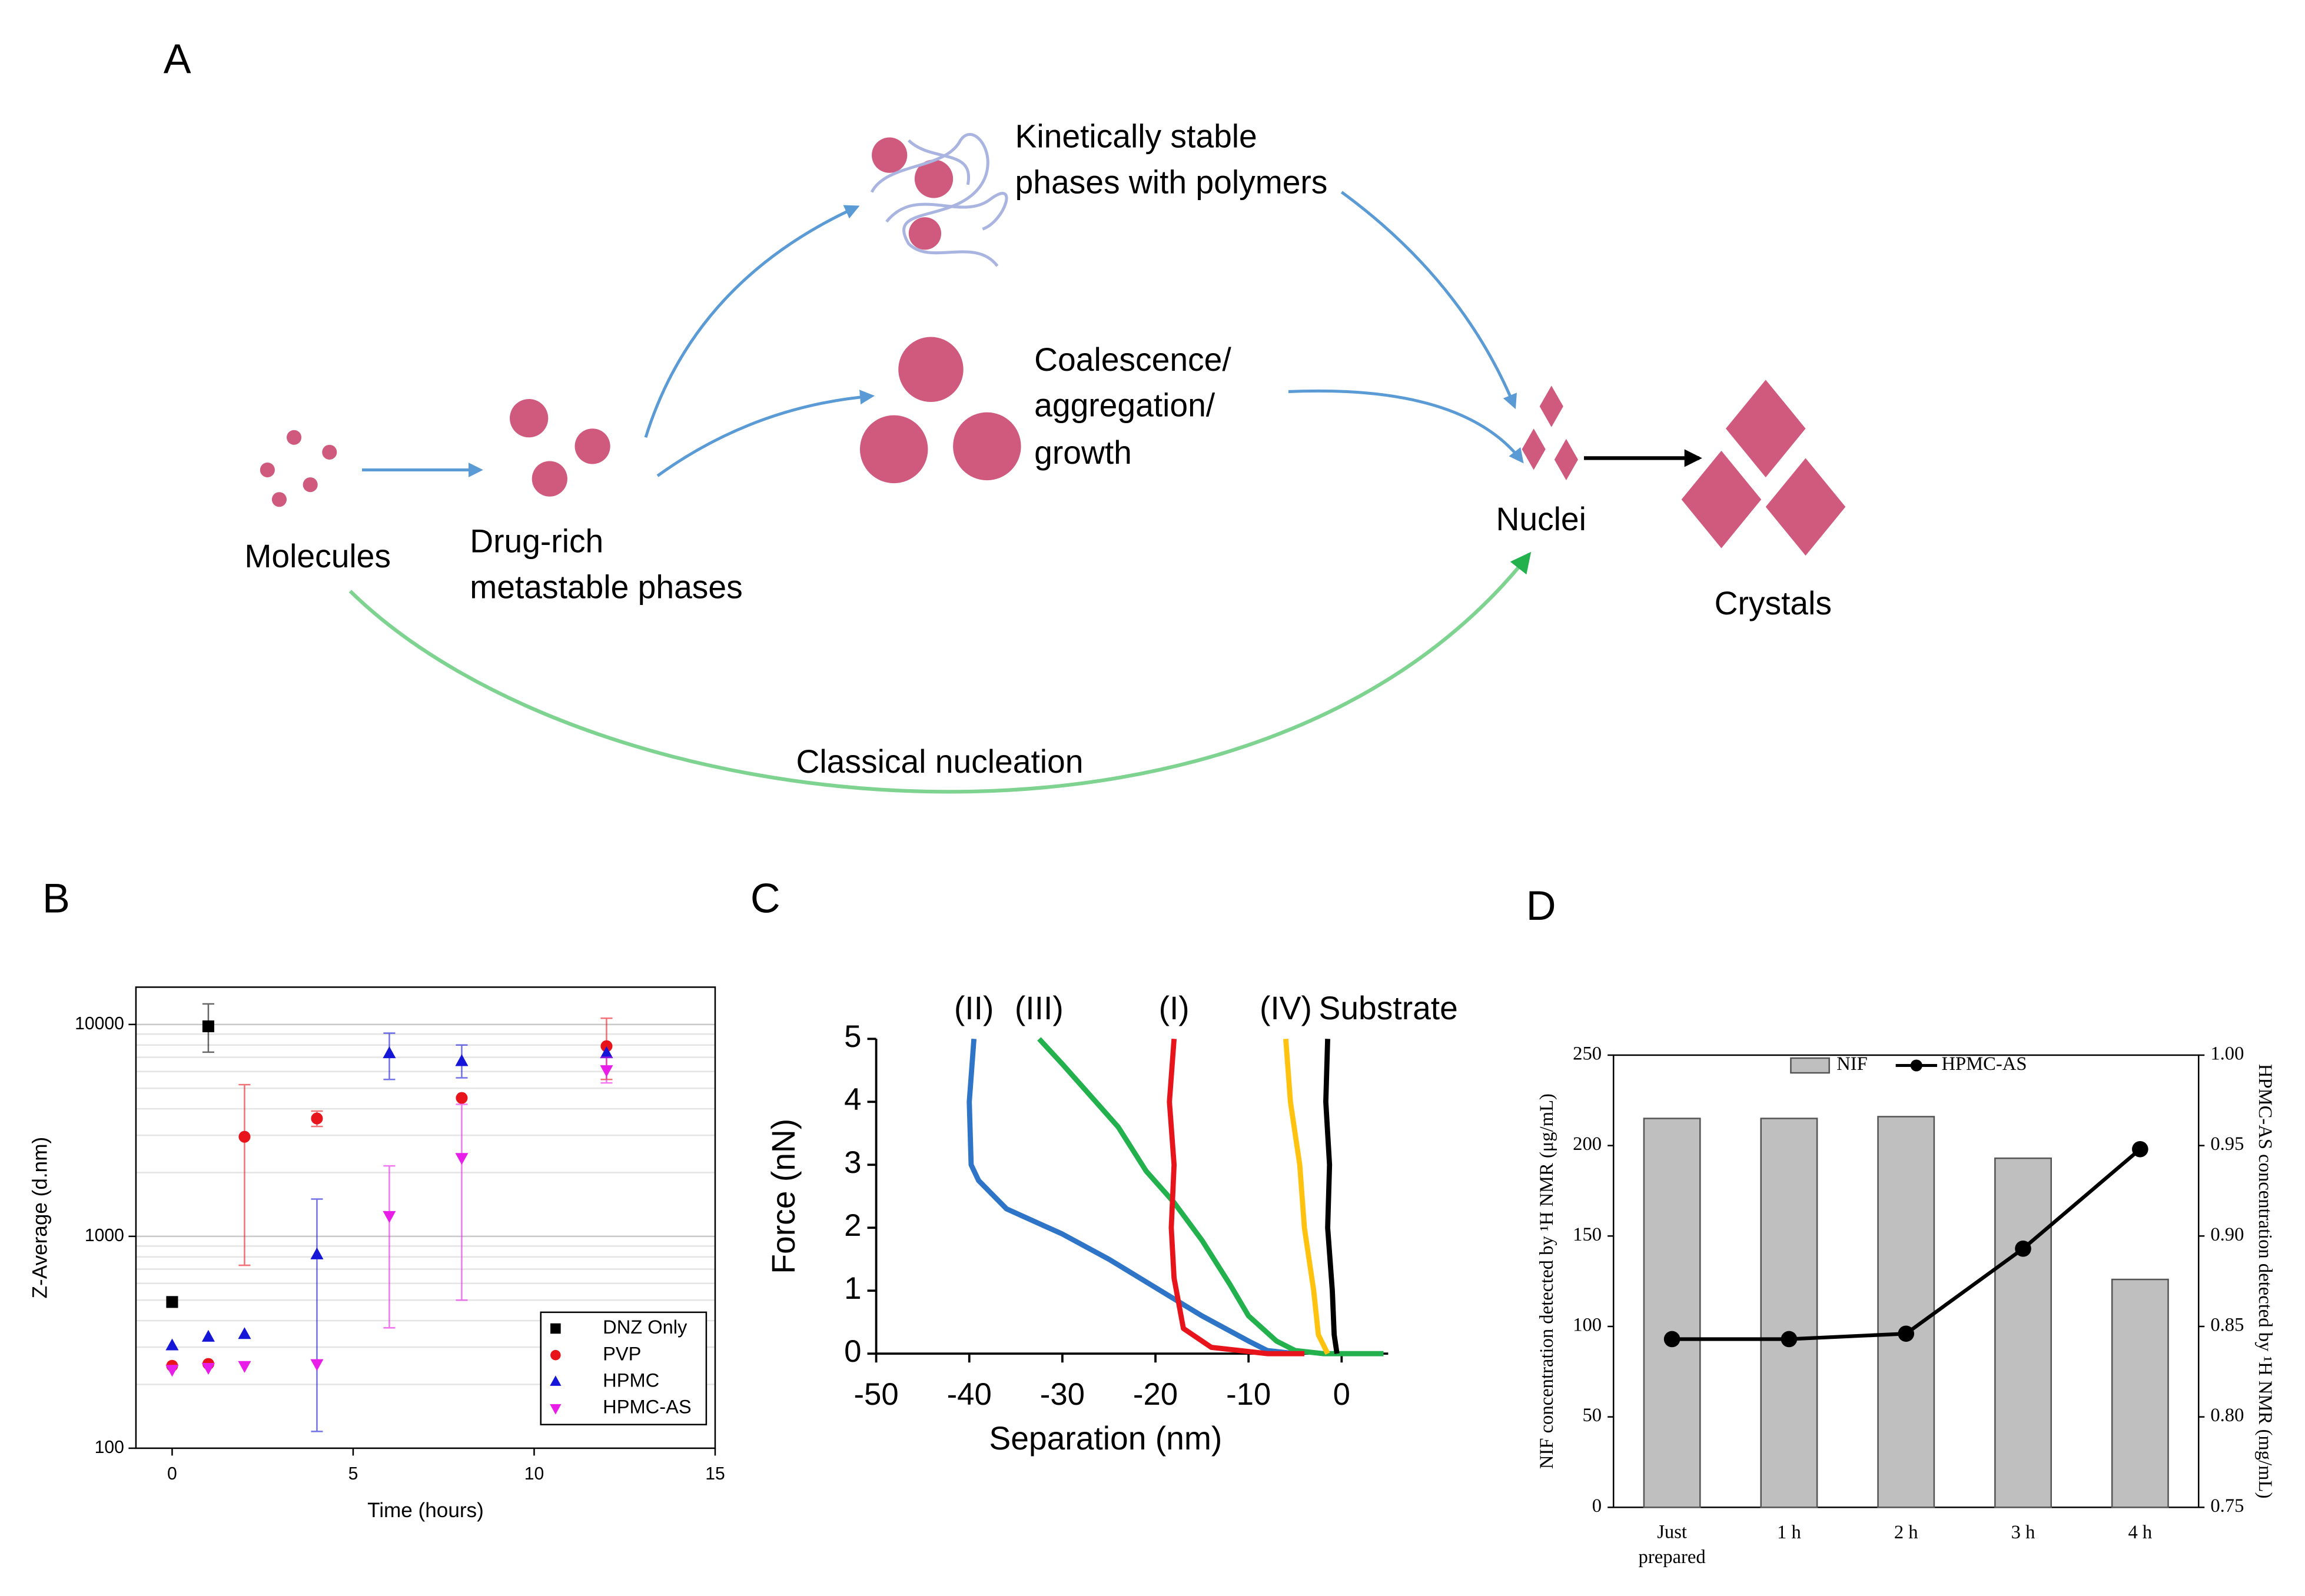 This screenshot has height=1596, width=2305. What do you see at coordinates (1592, 1415) in the screenshot?
I see `y-tick-label: 50` at bounding box center [1592, 1415].